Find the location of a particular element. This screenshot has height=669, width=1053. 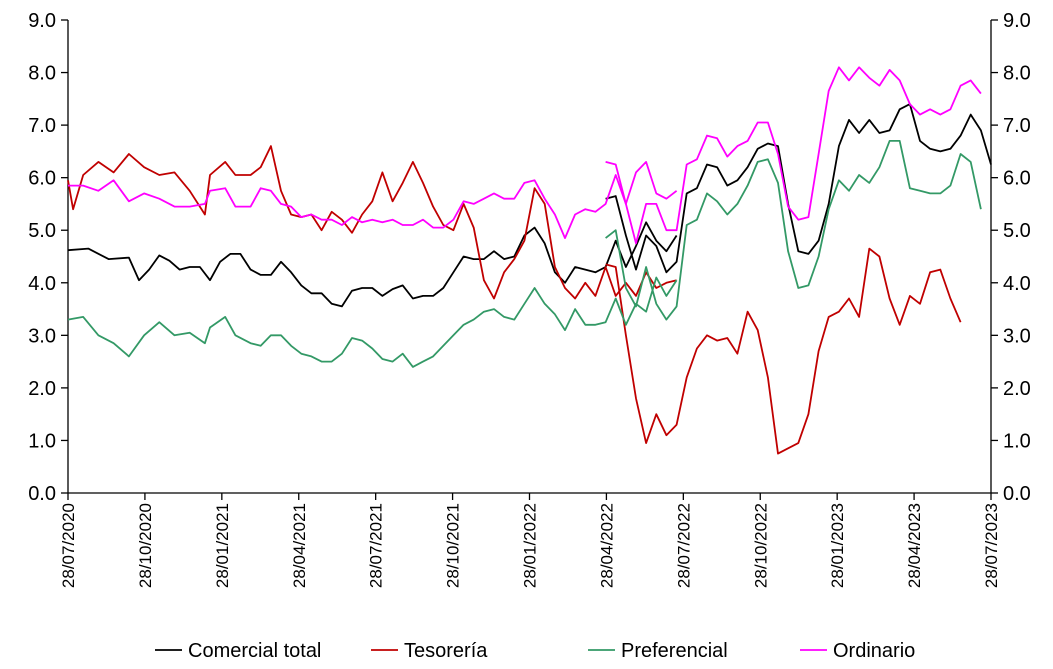

y-tick-label-left: 1.0 is located at coordinates (42, 441).